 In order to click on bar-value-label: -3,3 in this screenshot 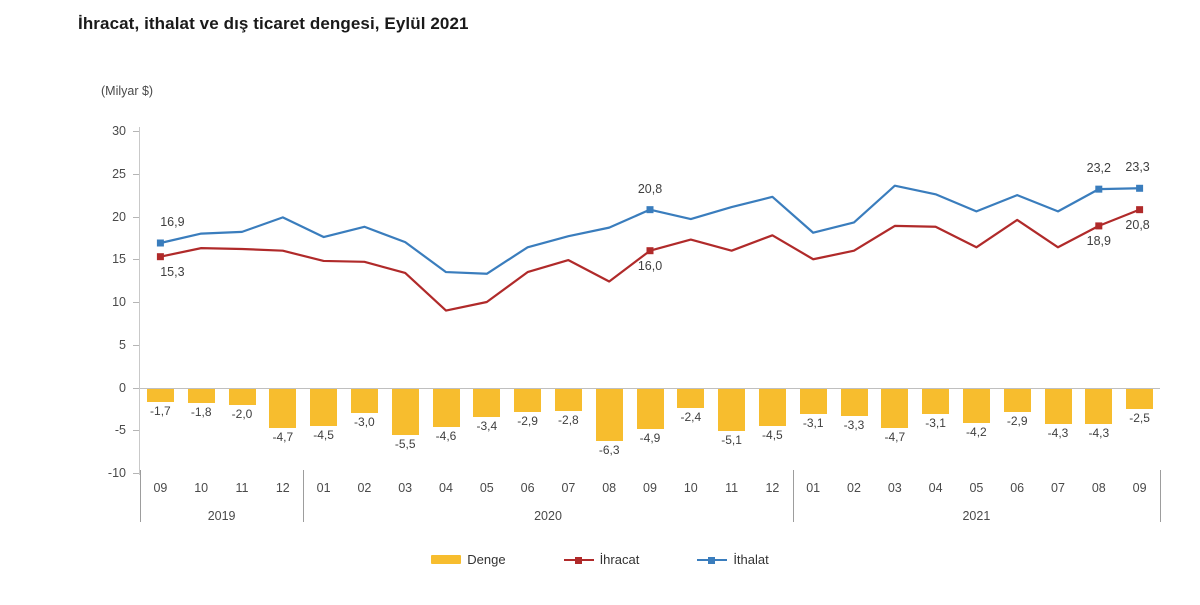, I will do `click(854, 424)`.